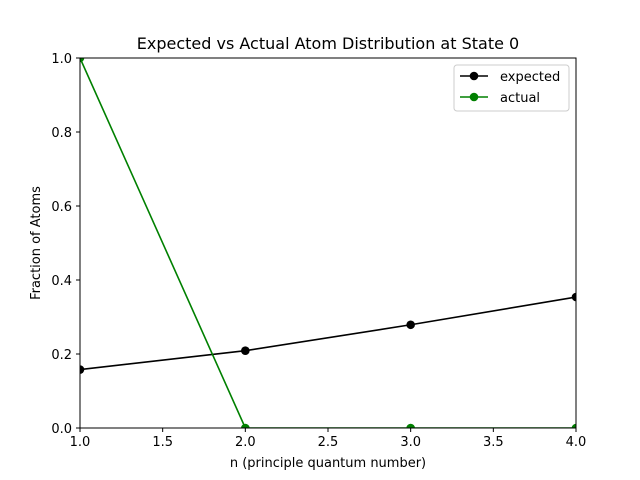 Image resolution: width=640 pixels, height=480 pixels. I want to click on x-tick-label: 2.0, so click(245, 442).